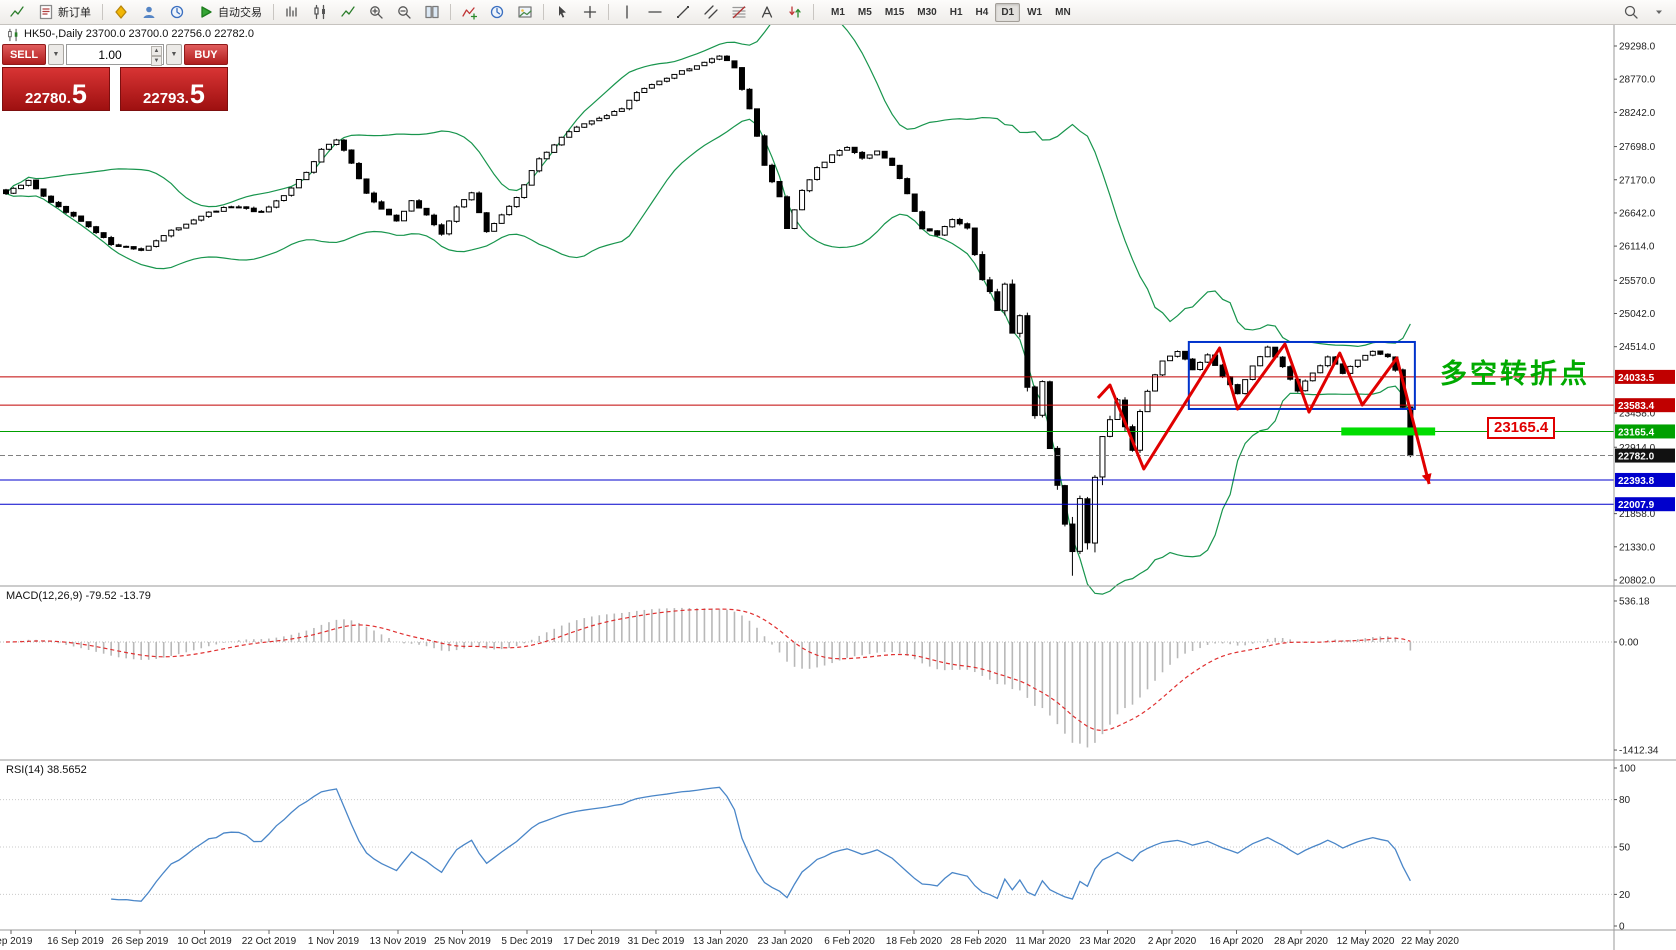 The width and height of the screenshot is (1676, 950). Describe the element at coordinates (78, 596) in the screenshot. I see `macd-legend: MACD(12,26,9) -79.52 -13.79` at that location.